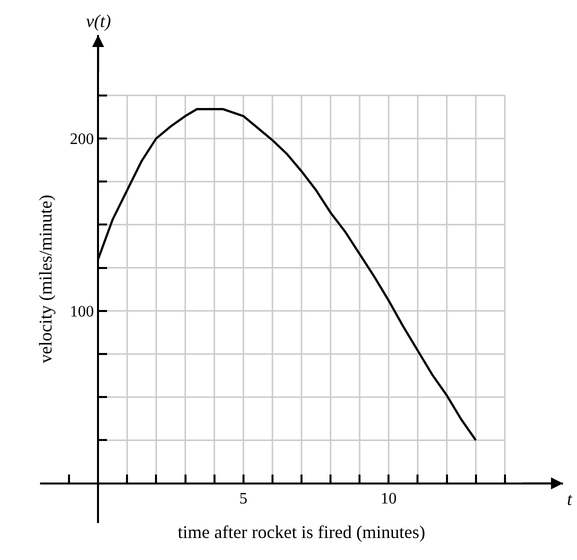  I want to click on y-axis-title: velocity (miles/minute), so click(46, 279).